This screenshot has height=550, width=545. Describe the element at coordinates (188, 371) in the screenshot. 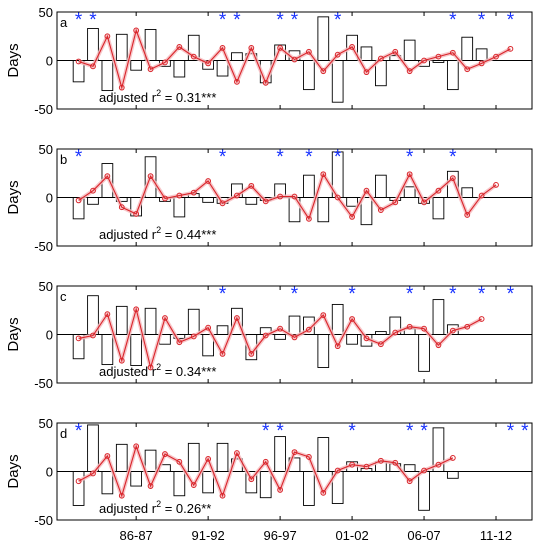

I see `stat-value: = 0.34***` at that location.